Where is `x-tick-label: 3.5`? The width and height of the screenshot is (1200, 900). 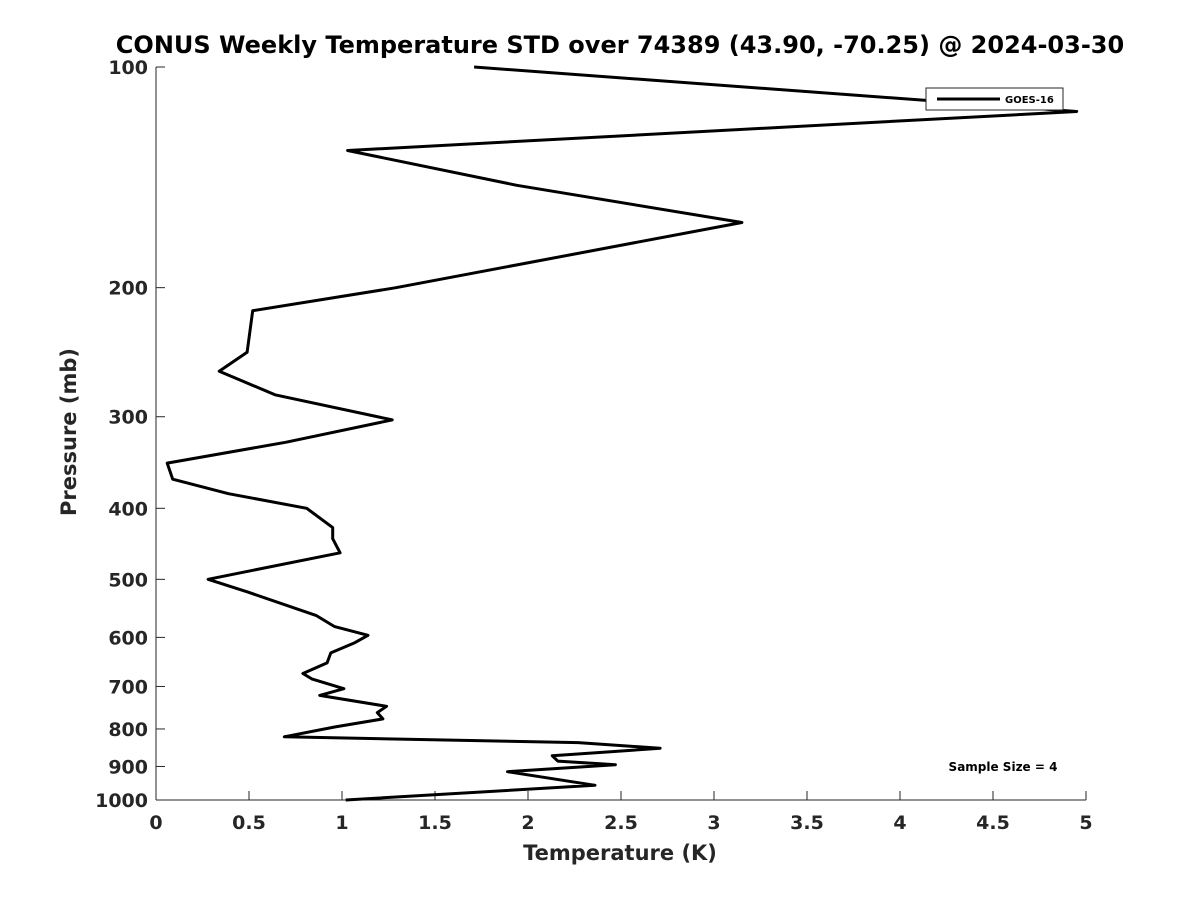
x-tick-label: 3.5 is located at coordinates (807, 823).